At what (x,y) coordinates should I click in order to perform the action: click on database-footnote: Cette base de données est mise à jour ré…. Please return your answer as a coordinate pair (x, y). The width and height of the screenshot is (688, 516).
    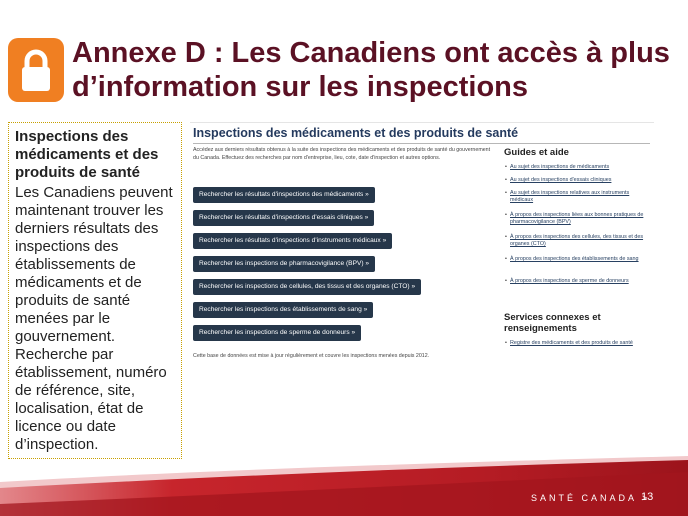
    Looking at the image, I should click on (311, 356).